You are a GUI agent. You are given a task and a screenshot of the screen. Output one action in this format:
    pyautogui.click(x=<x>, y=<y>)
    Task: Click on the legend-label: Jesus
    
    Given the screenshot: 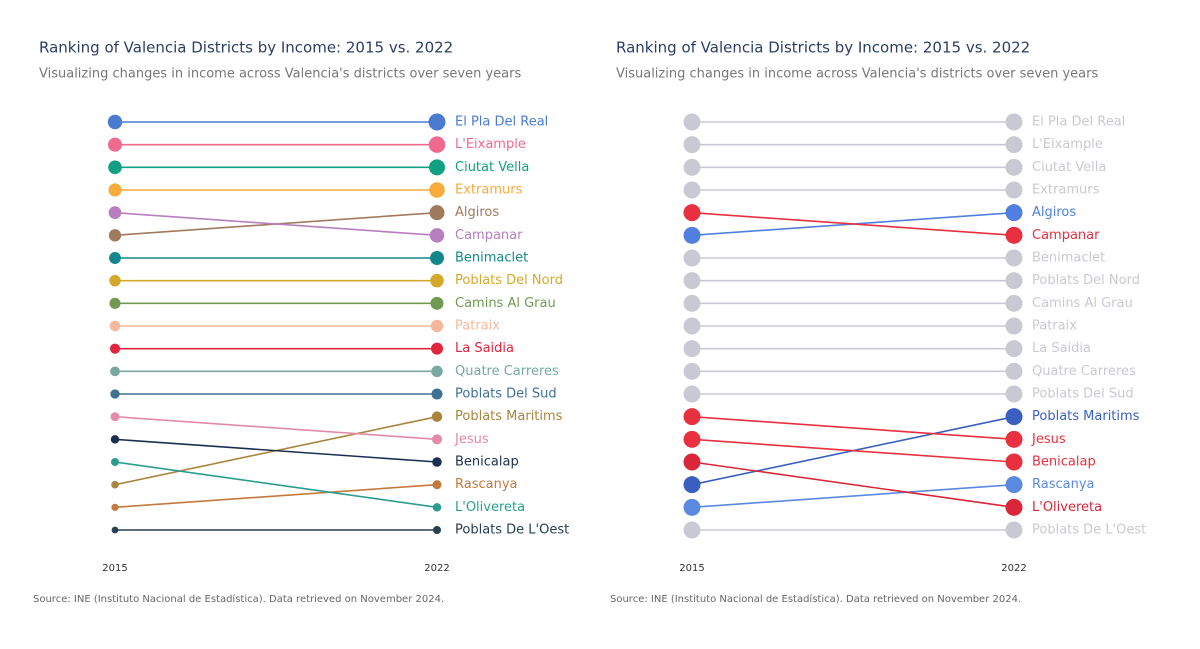 What is the action you would take?
    pyautogui.click(x=1048, y=439)
    